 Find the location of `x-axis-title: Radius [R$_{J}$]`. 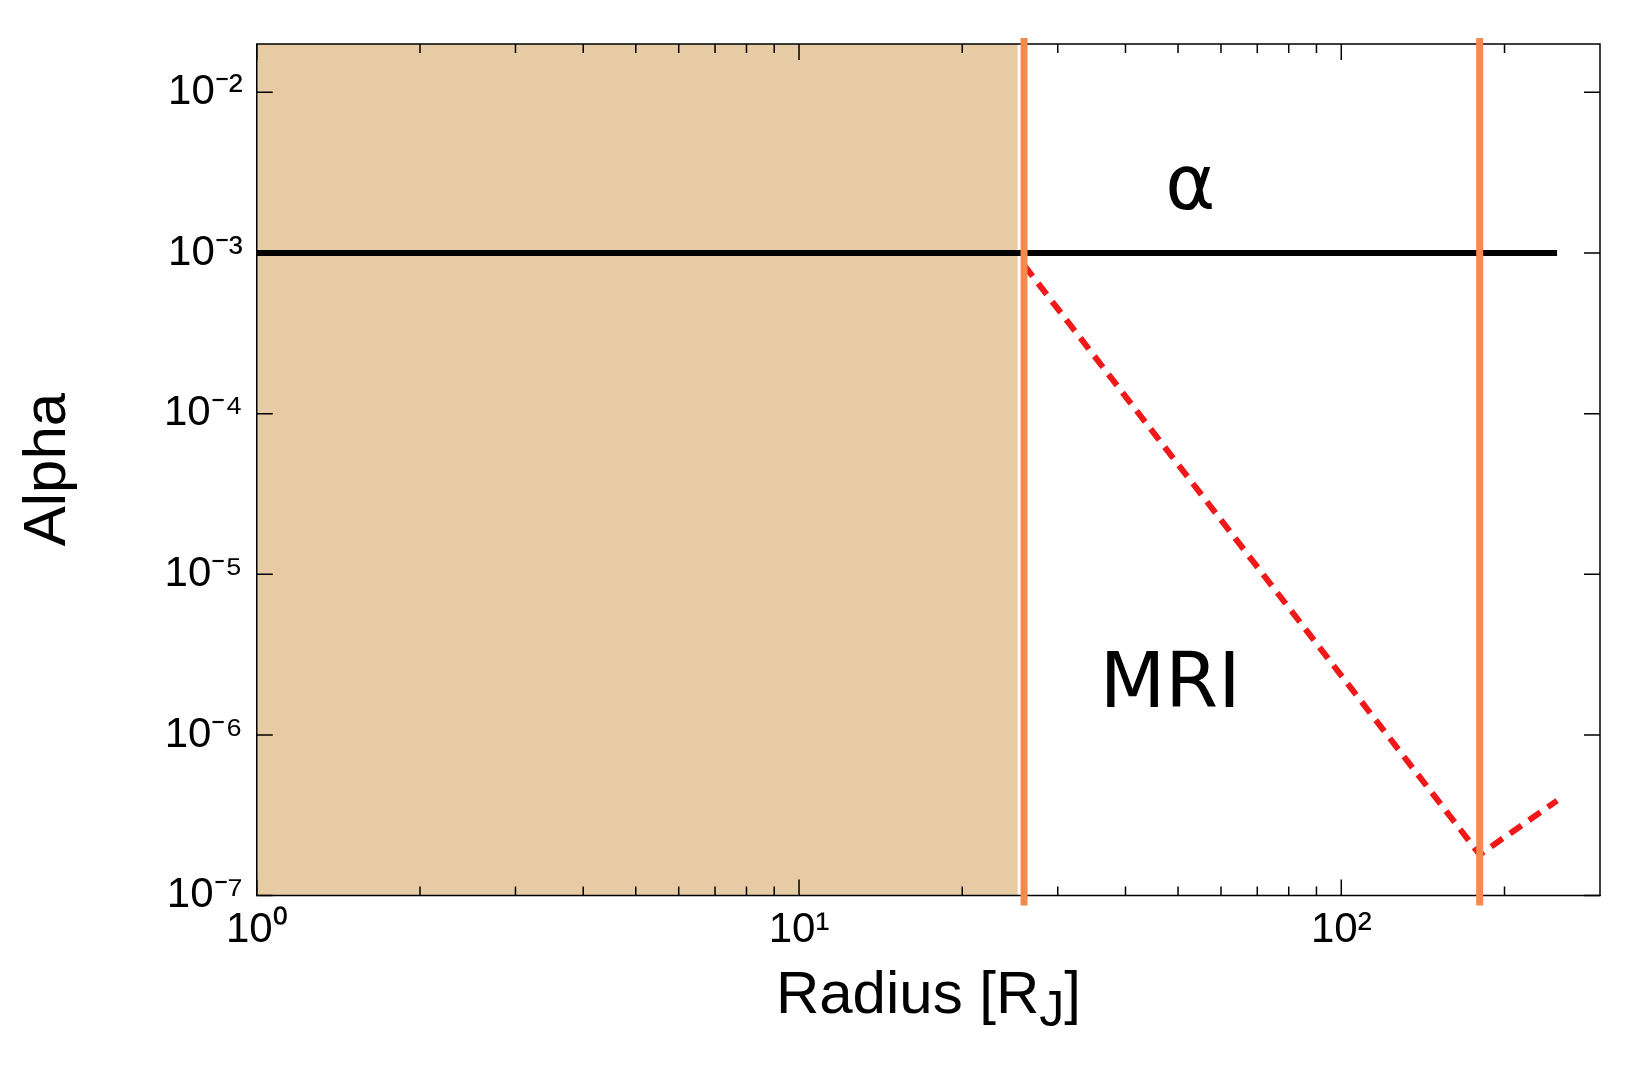

x-axis-title: Radius [R$_{J}$] is located at coordinates (928, 997).